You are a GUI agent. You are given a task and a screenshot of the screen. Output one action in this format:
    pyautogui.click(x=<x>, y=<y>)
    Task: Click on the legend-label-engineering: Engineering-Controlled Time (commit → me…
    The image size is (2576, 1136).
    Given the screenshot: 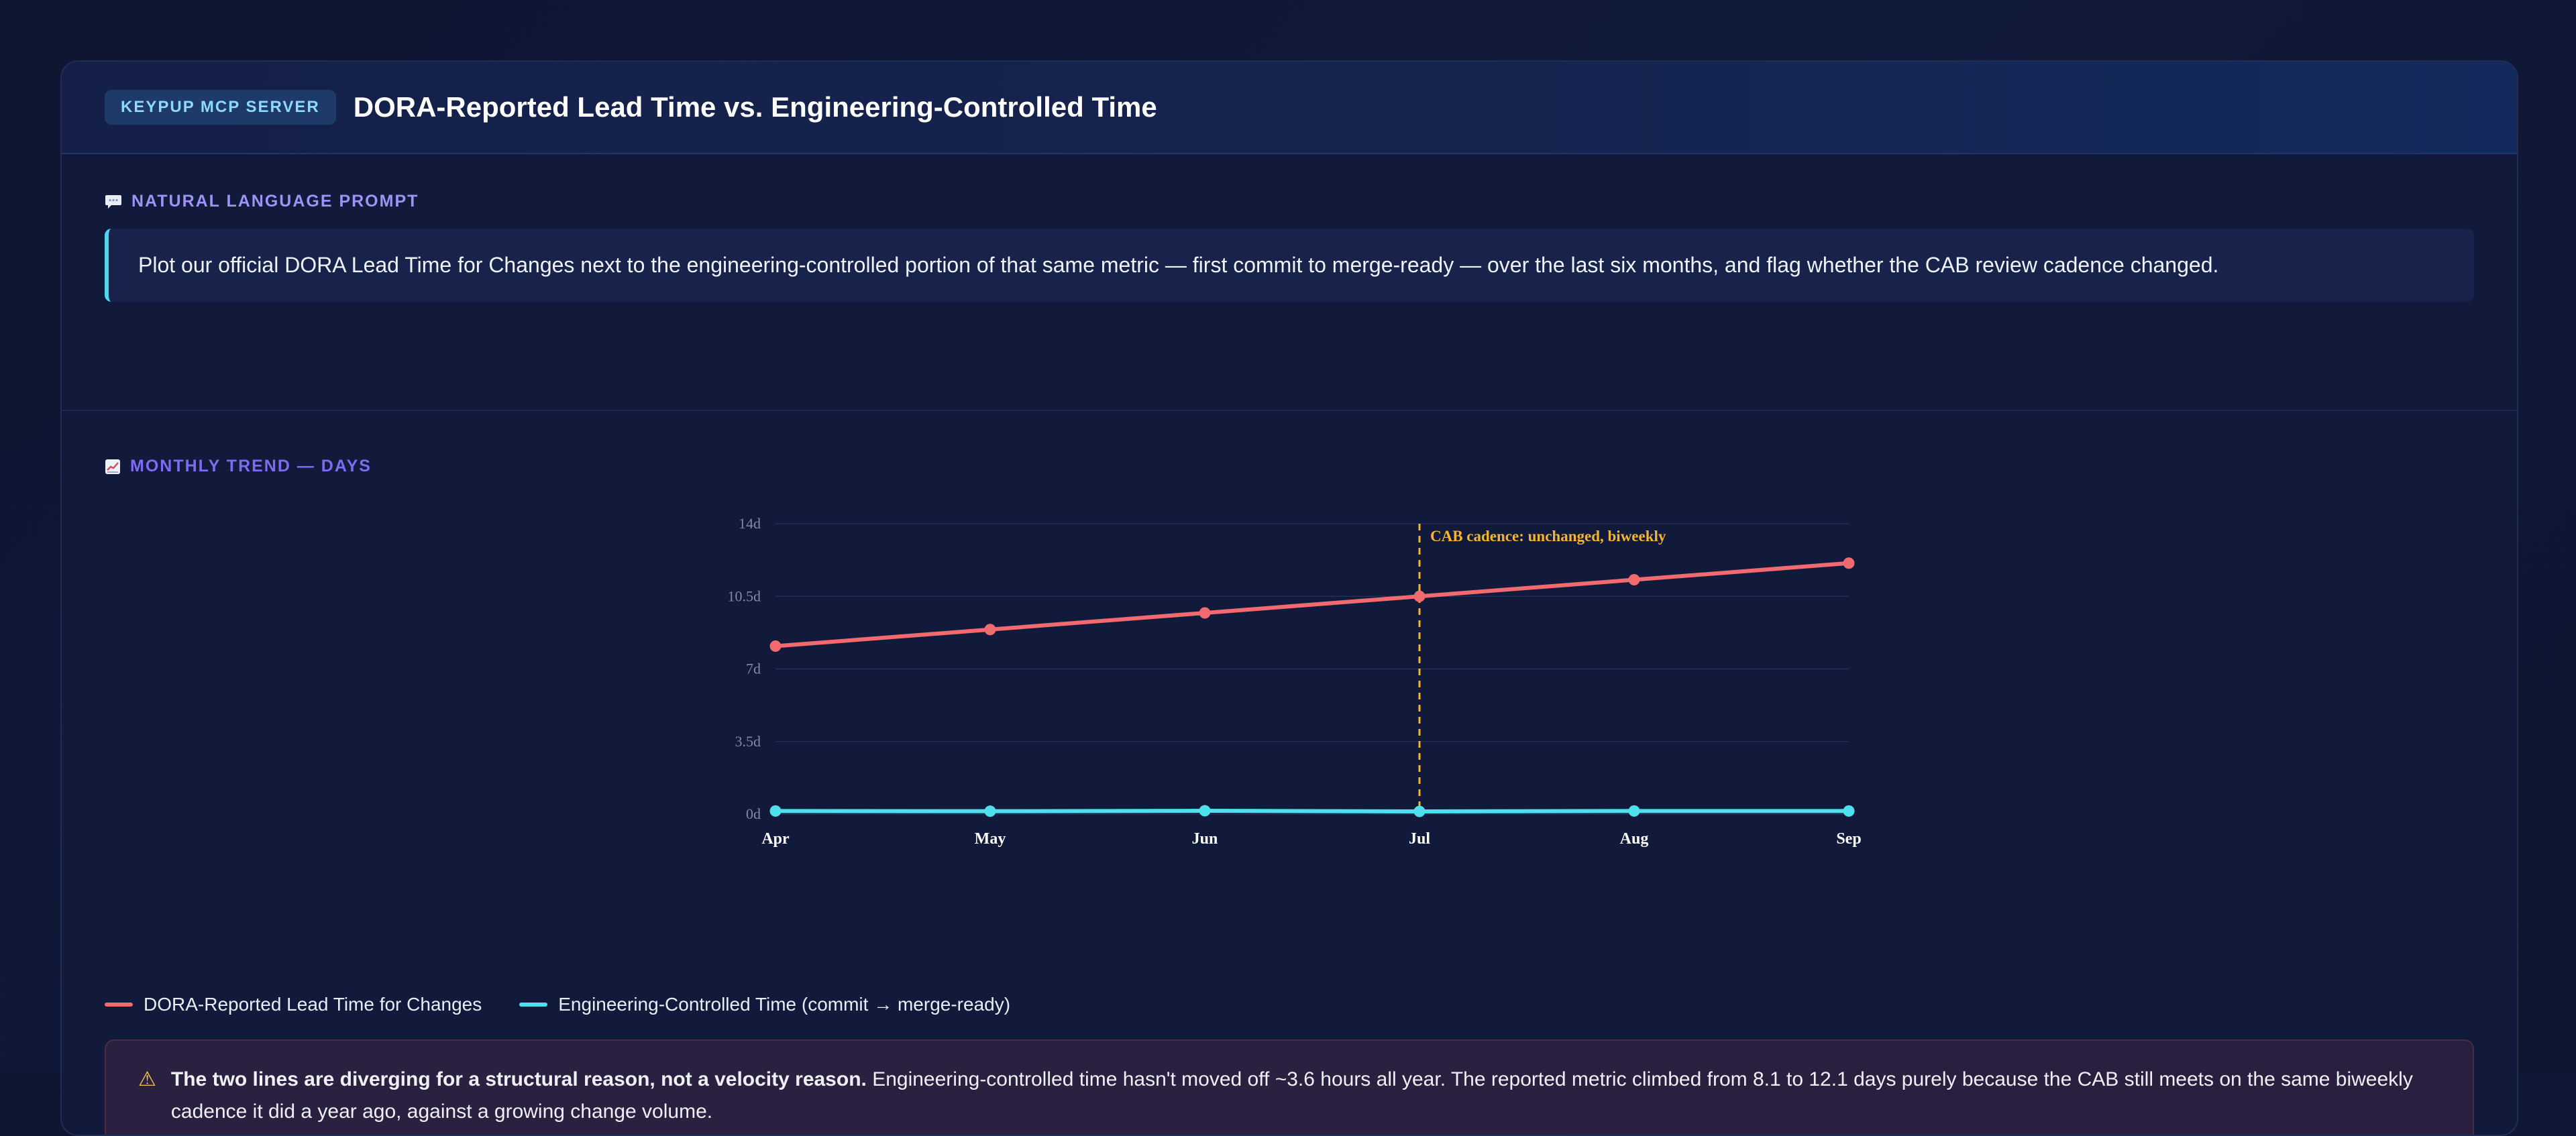 What is the action you would take?
    pyautogui.click(x=784, y=1004)
    